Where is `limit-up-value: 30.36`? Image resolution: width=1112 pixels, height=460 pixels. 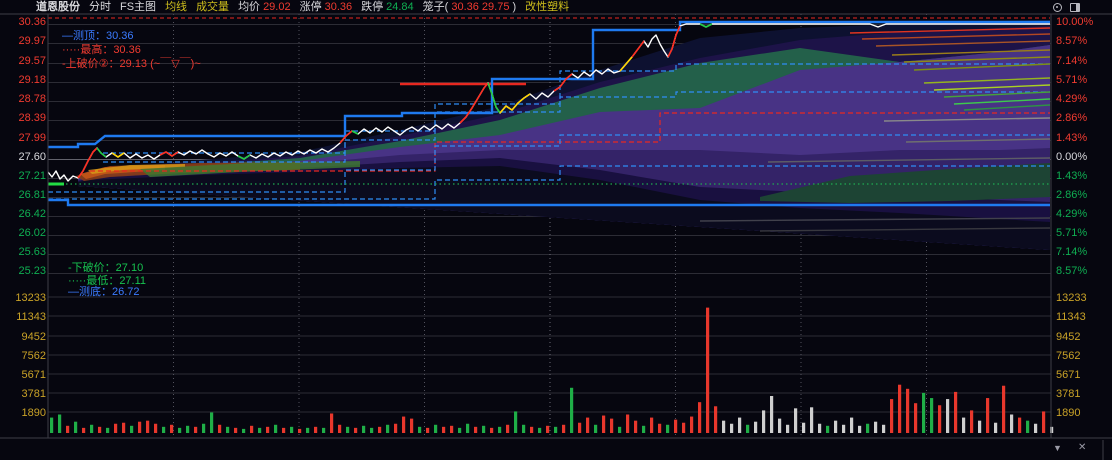
limit-up-value: 30.36 is located at coordinates (338, 7).